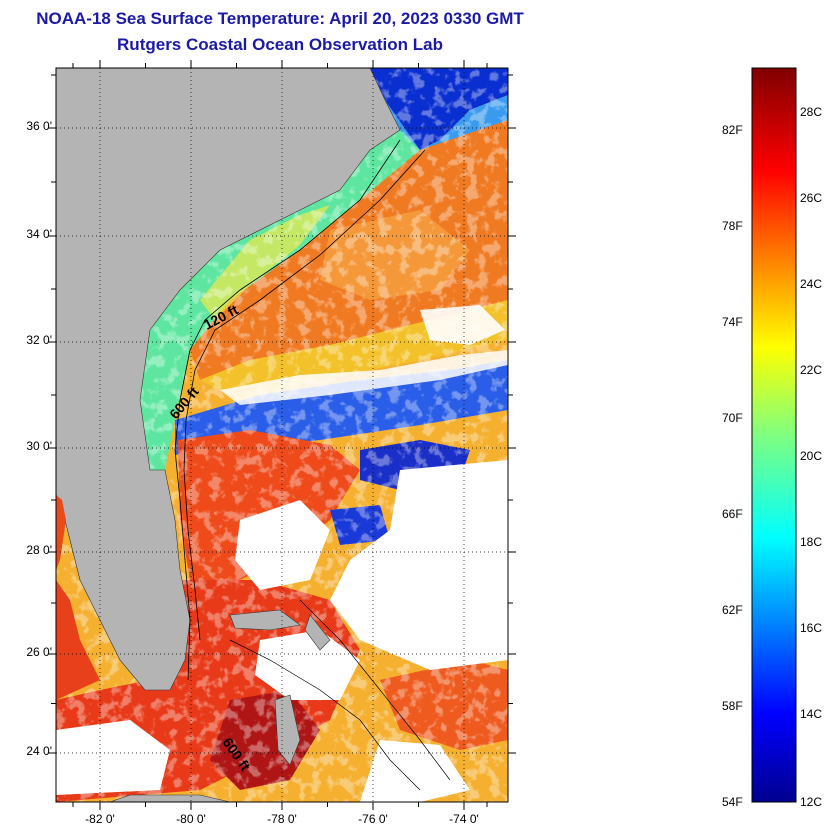 Image resolution: width=833 pixels, height=832 pixels. What do you see at coordinates (732, 802) in the screenshot?
I see `colorbar-f-label: 54F` at bounding box center [732, 802].